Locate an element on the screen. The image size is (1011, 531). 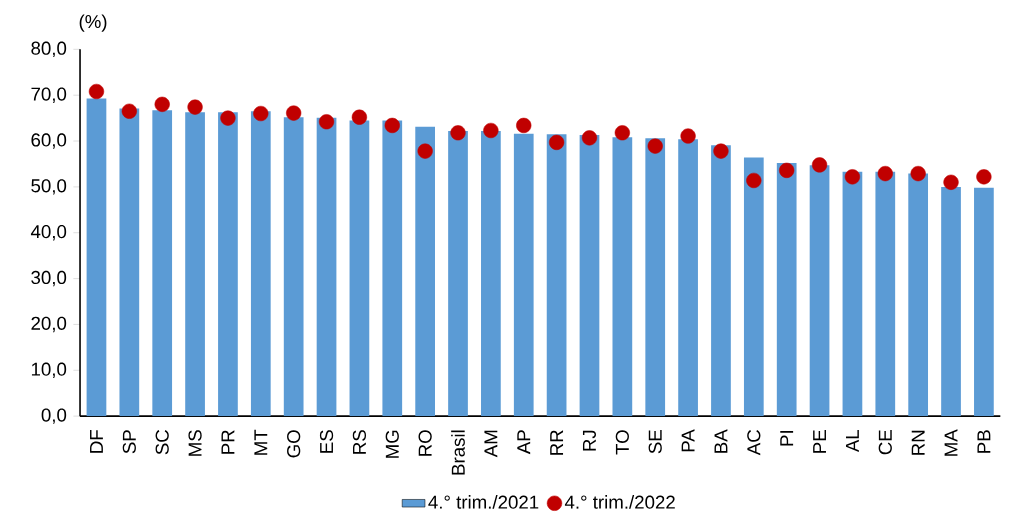
x-tick-label: MT is located at coordinates (261, 442).